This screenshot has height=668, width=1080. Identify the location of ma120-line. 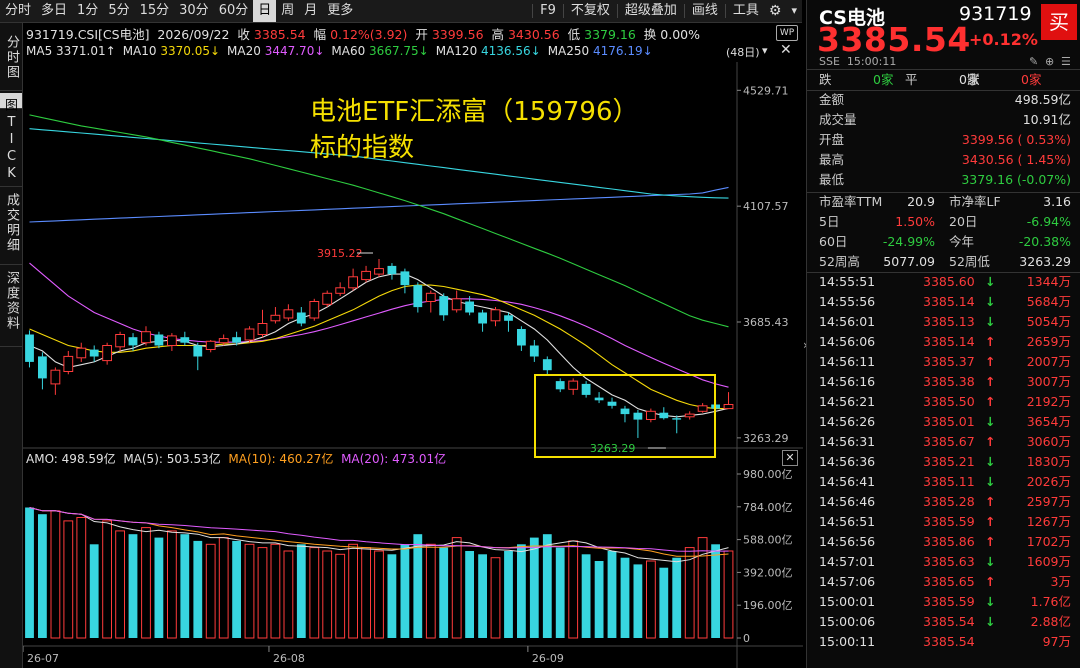
(379, 163).